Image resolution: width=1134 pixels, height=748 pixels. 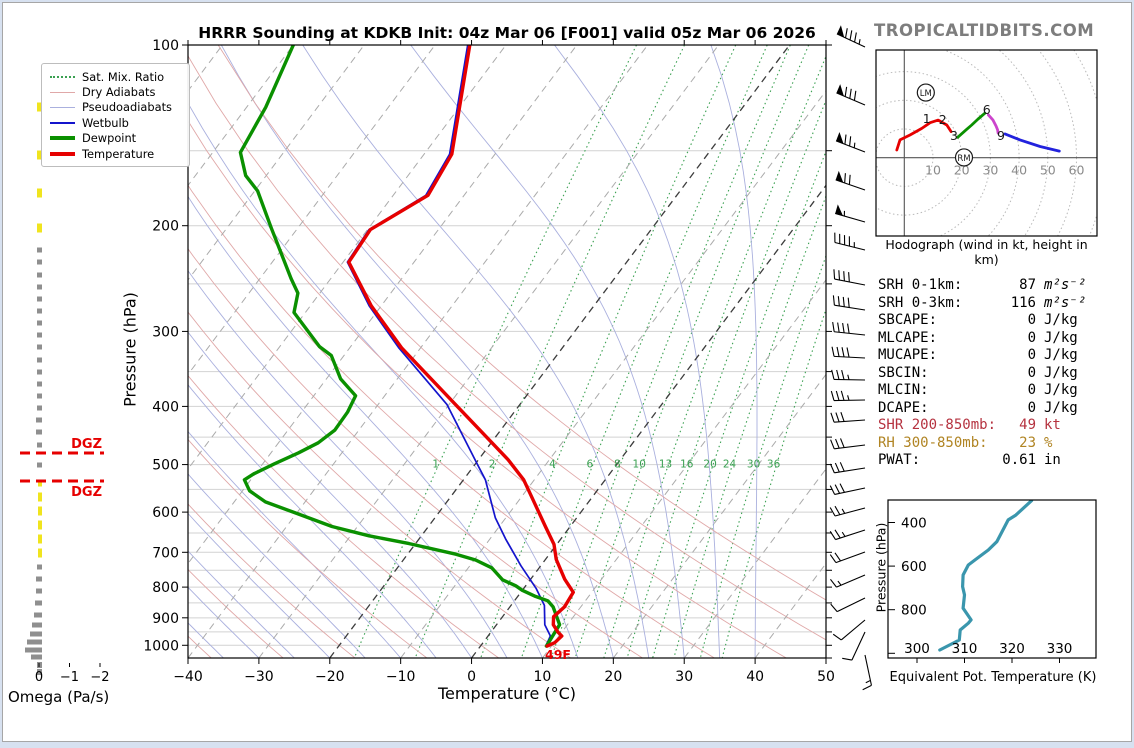 I want to click on svg-text: −20, so click(x=330, y=677).